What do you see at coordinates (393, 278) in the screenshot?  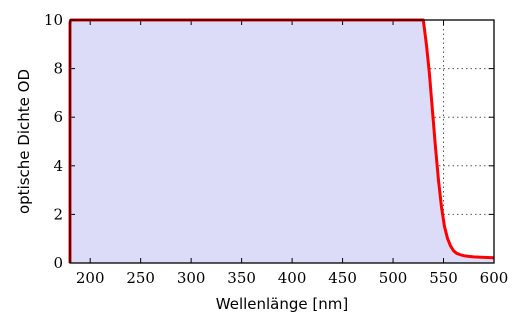 I see `x-tick-label-500: 500` at bounding box center [393, 278].